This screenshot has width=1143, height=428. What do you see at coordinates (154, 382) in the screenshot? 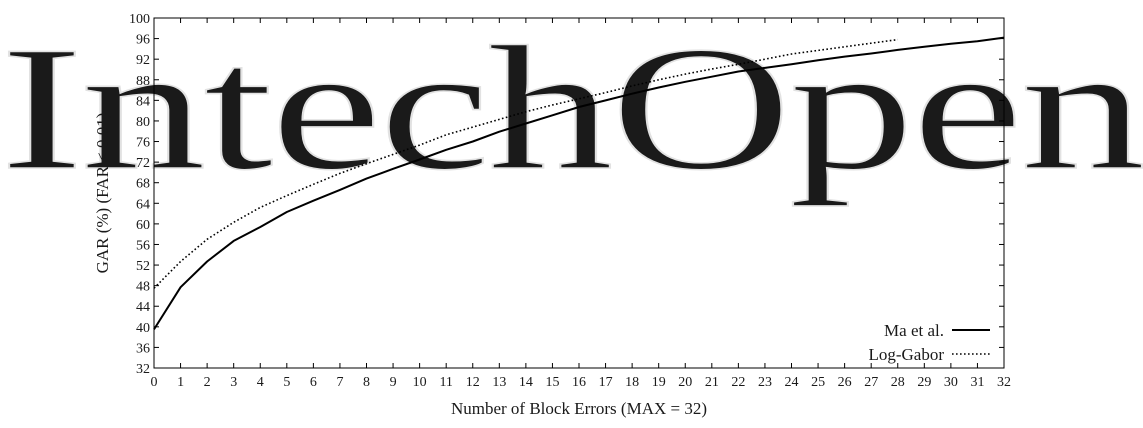
I see `x-tick-label: 0` at bounding box center [154, 382].